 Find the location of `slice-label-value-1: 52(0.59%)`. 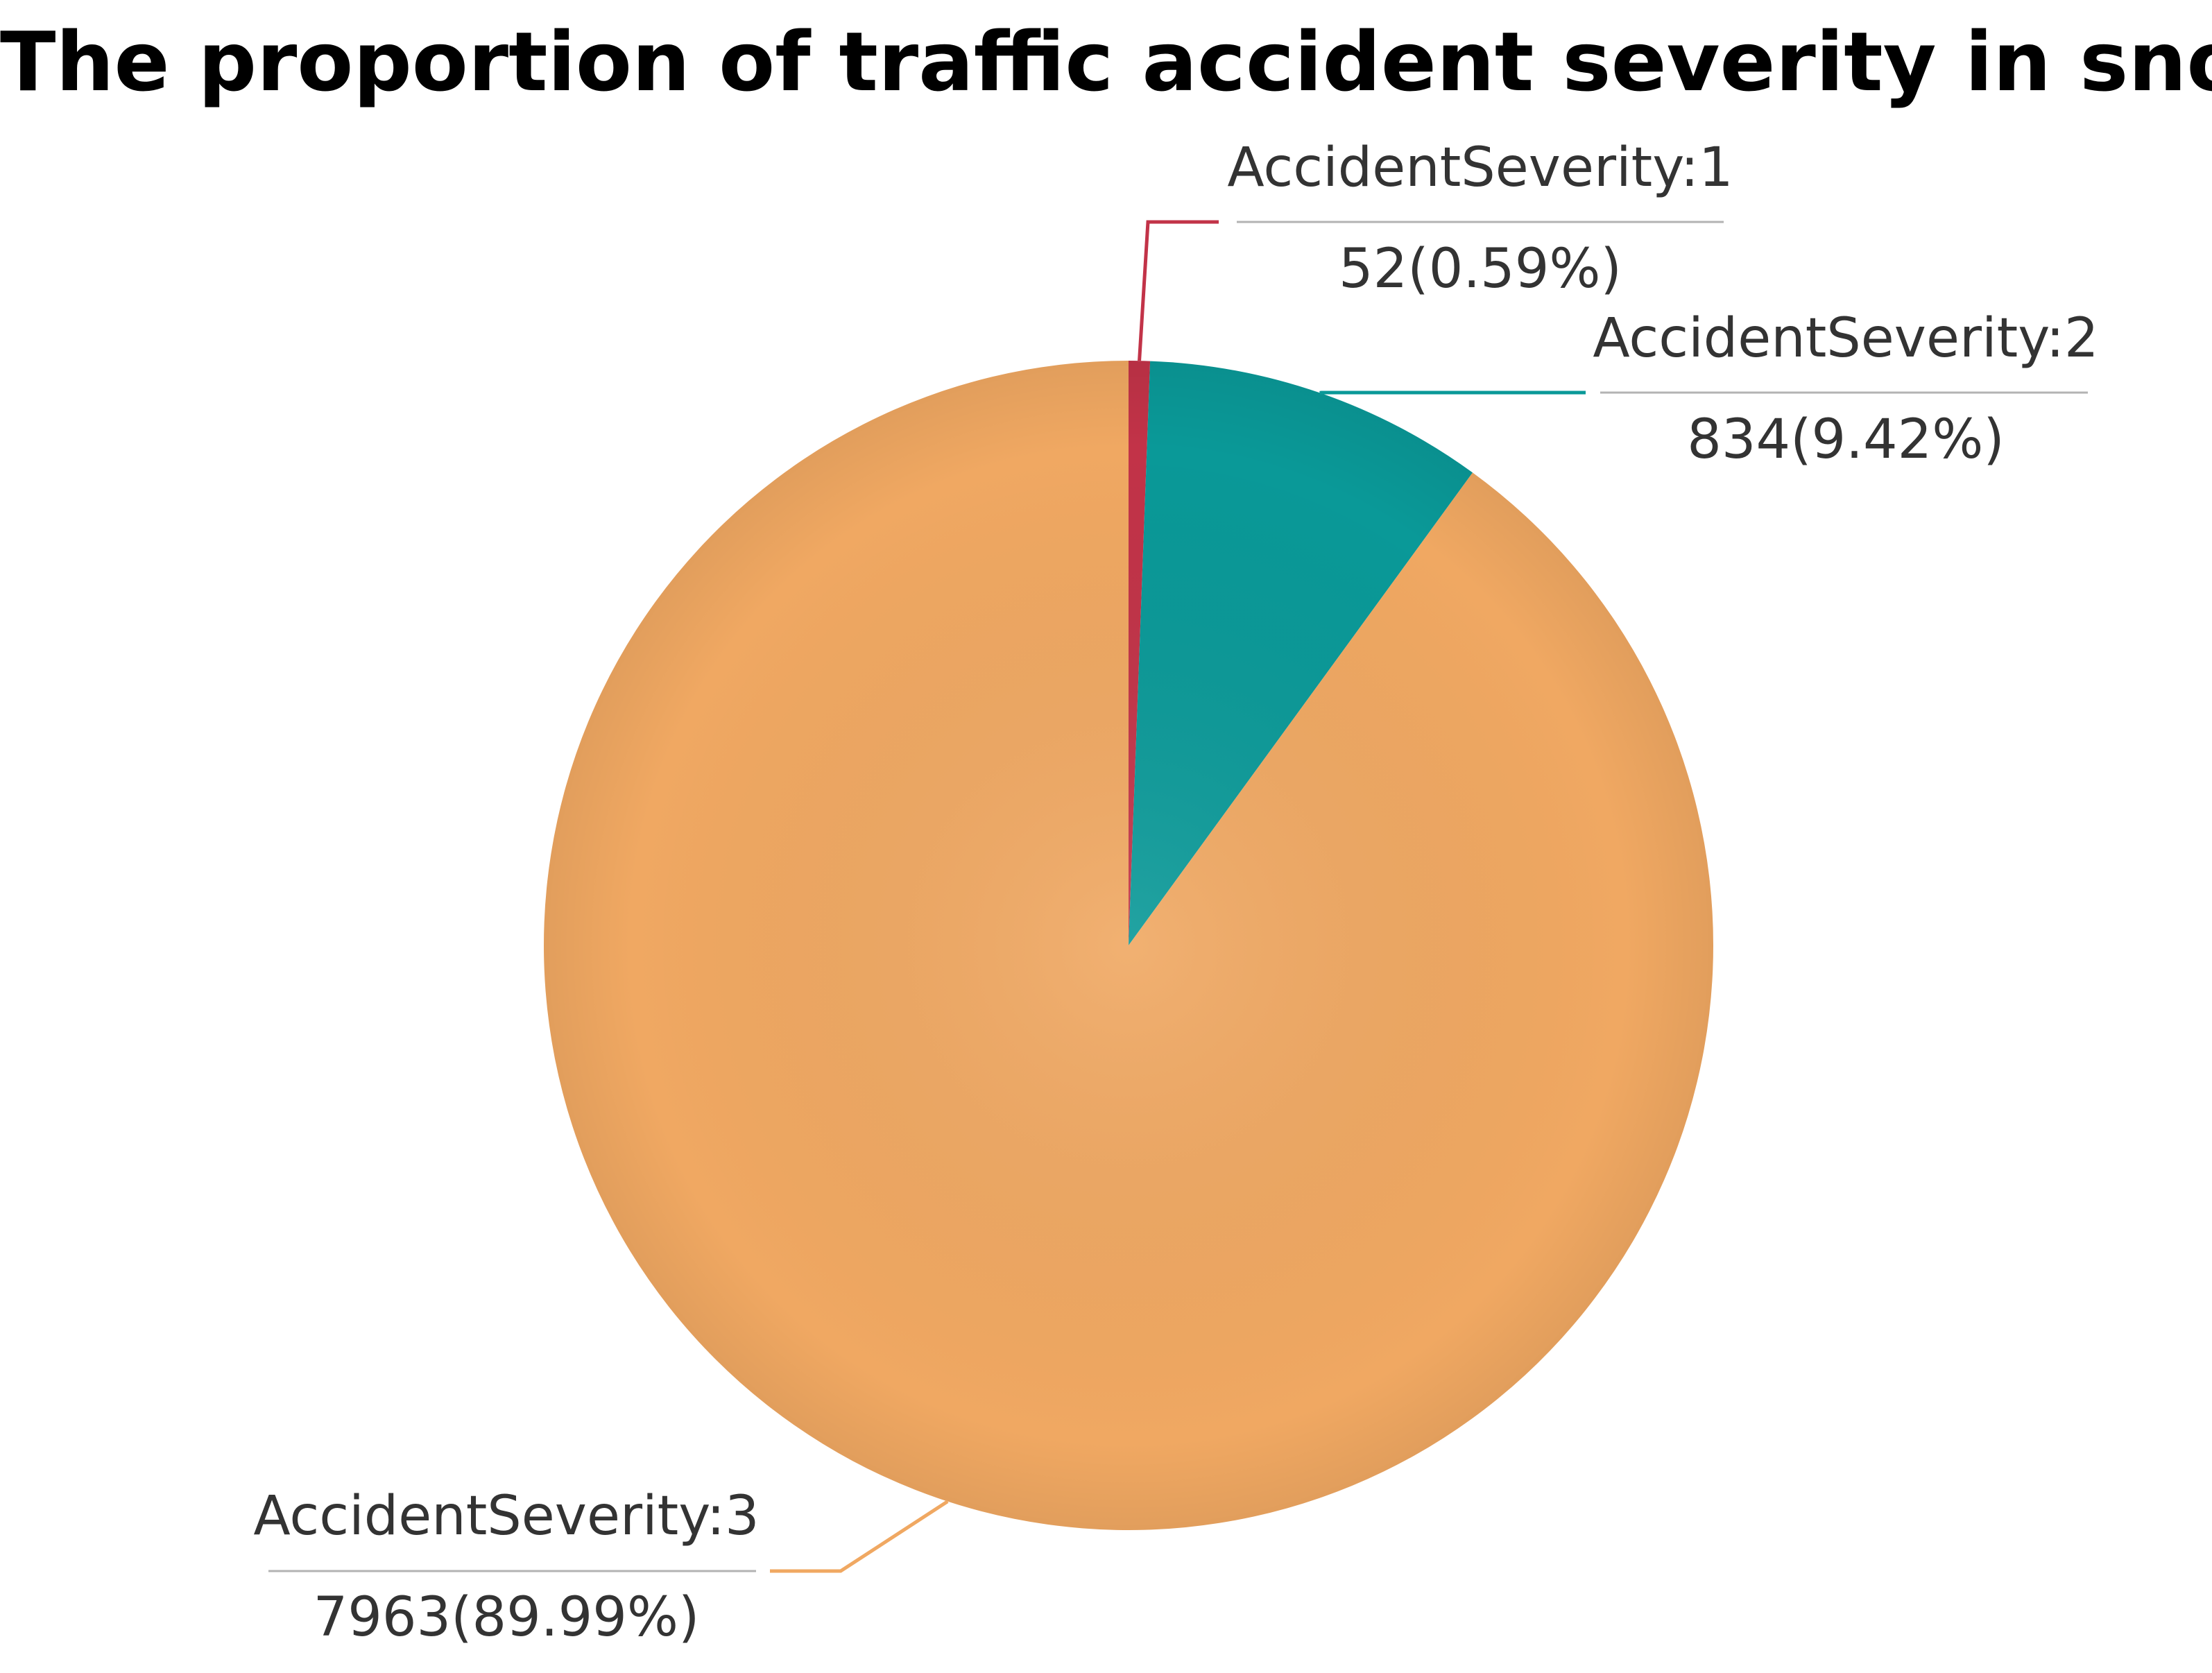

slice-label-value-1: 52(0.59%) is located at coordinates (1480, 269).